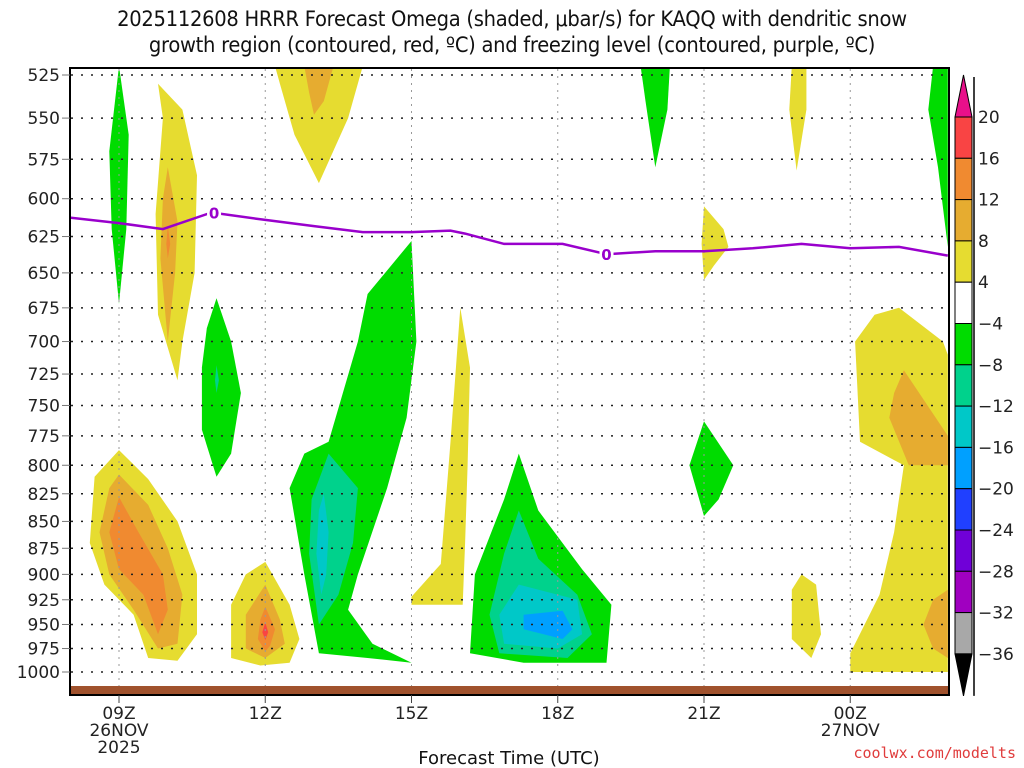 Image resolution: width=1024 pixels, height=768 pixels. What do you see at coordinates (996, 572) in the screenshot?
I see `colorbar-label: −28` at bounding box center [996, 572].